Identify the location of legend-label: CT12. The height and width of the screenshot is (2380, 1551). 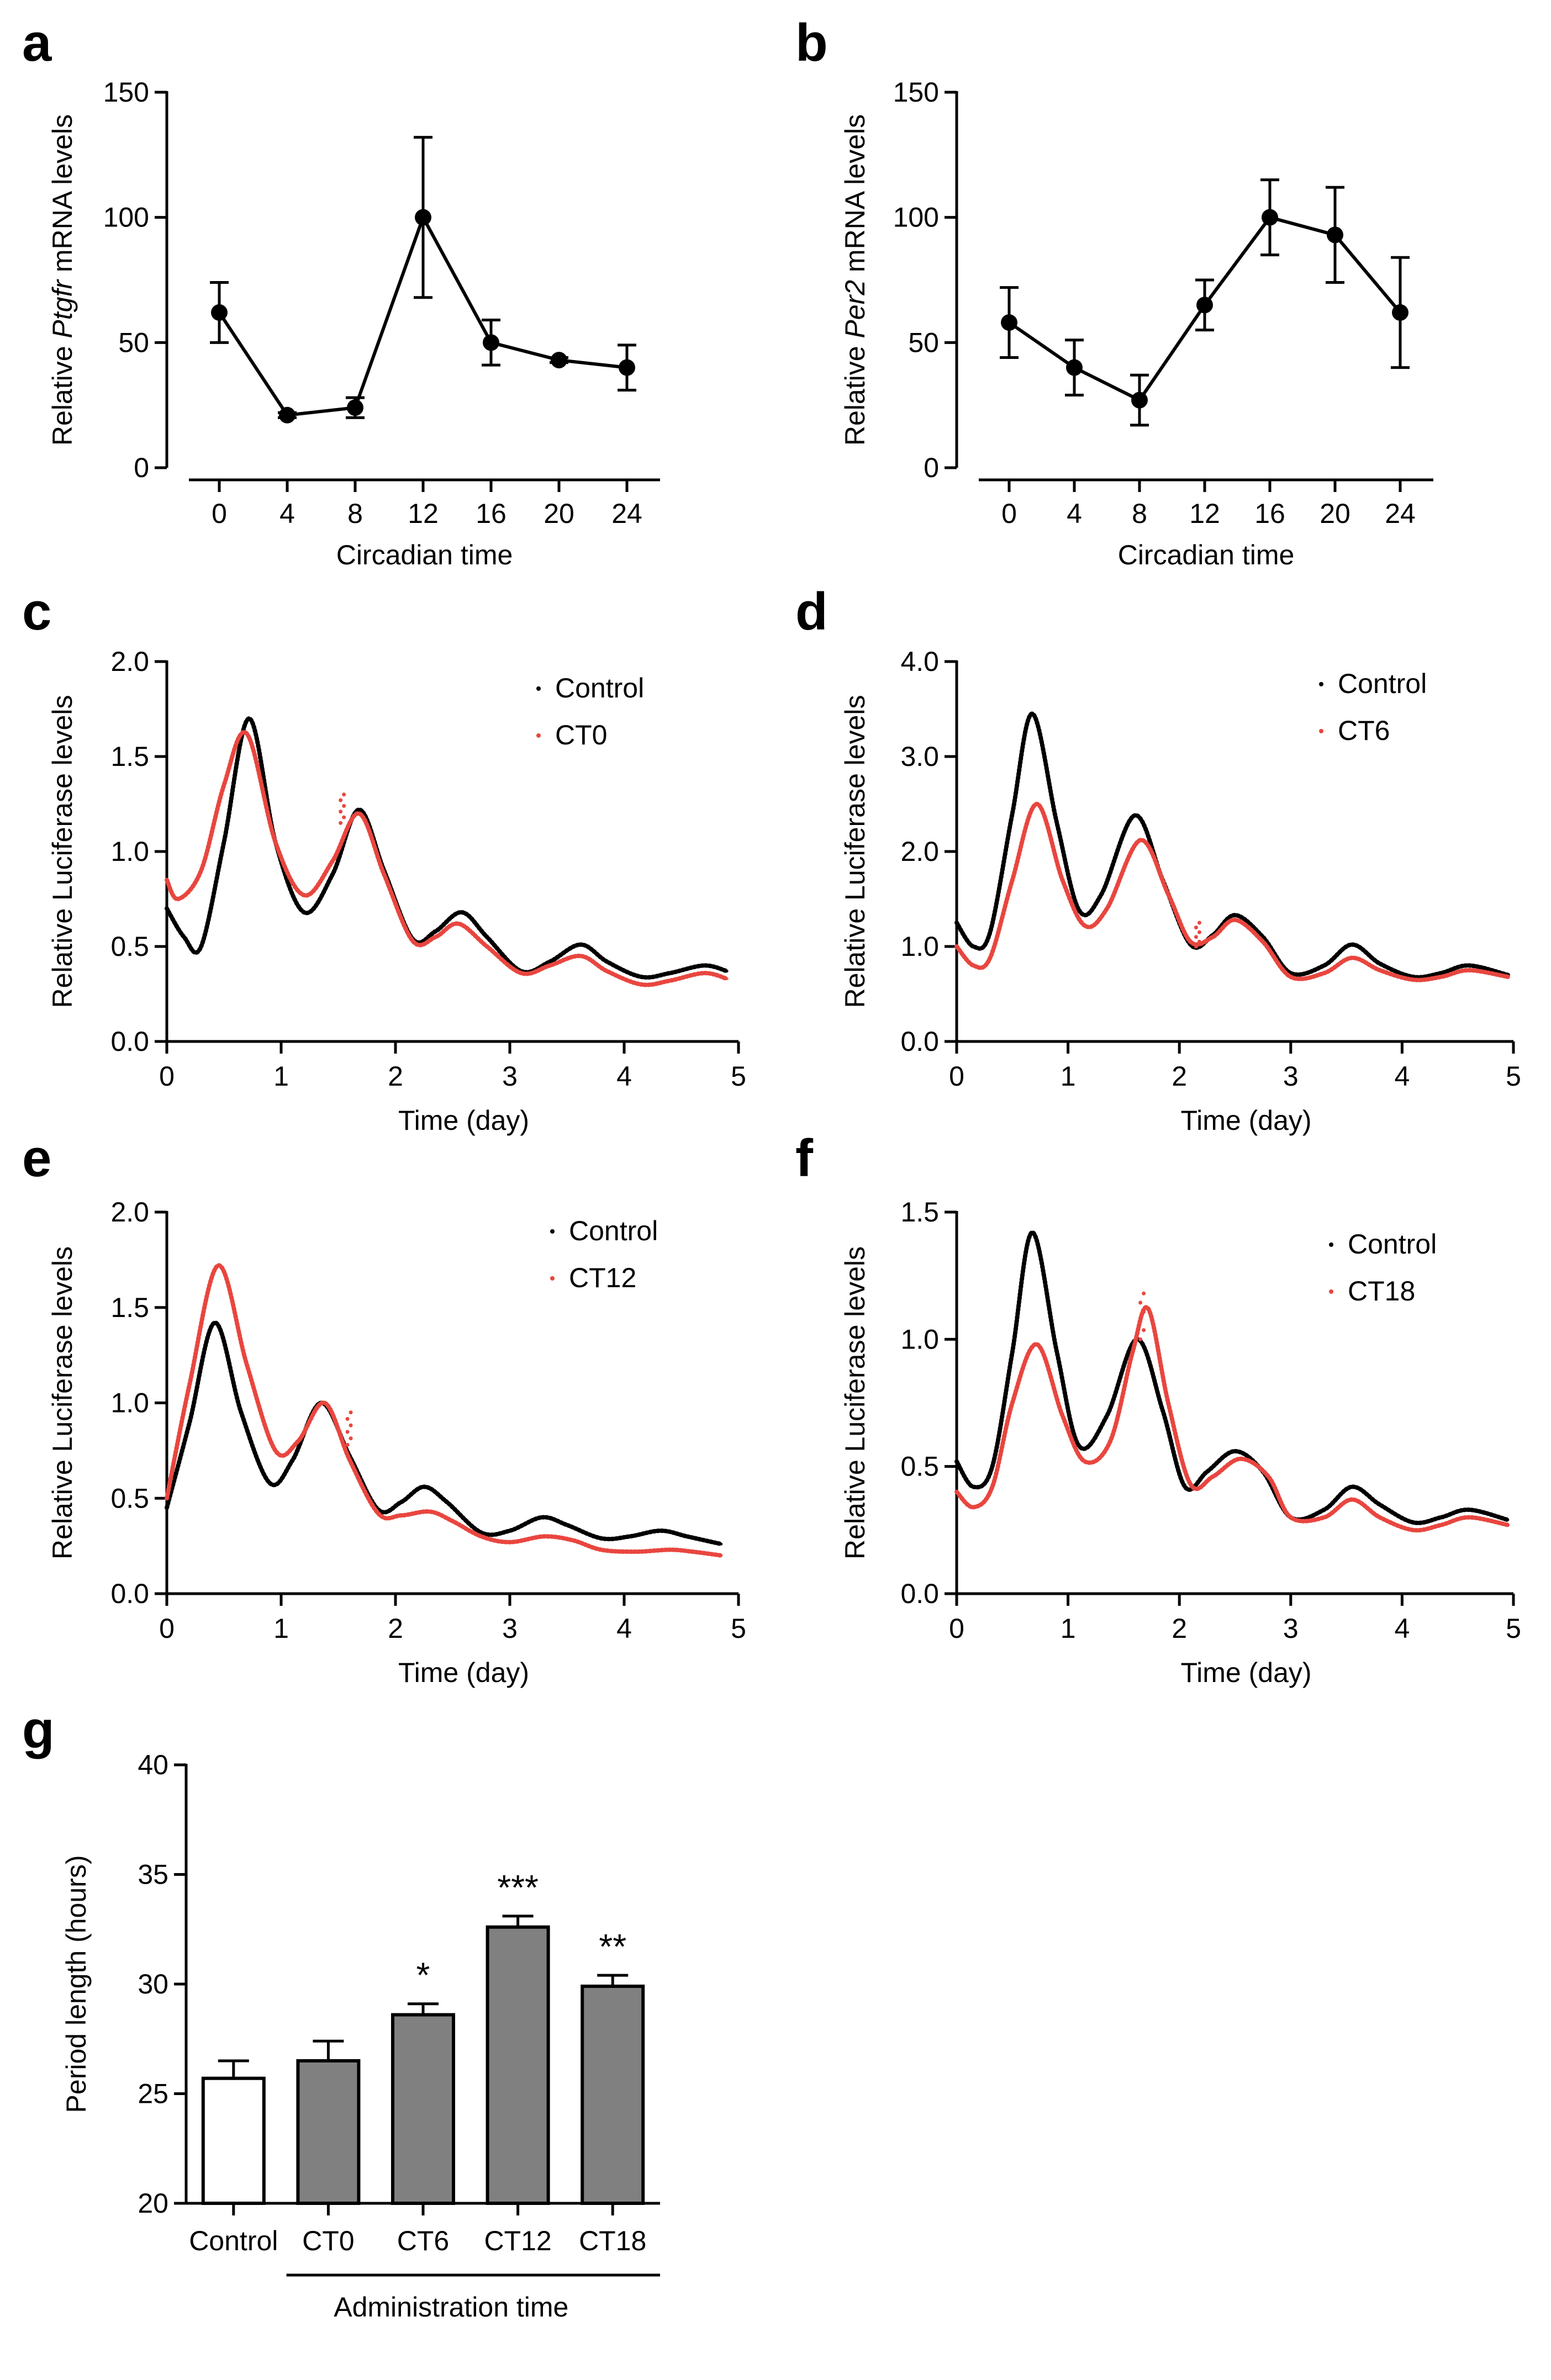
(602, 1277).